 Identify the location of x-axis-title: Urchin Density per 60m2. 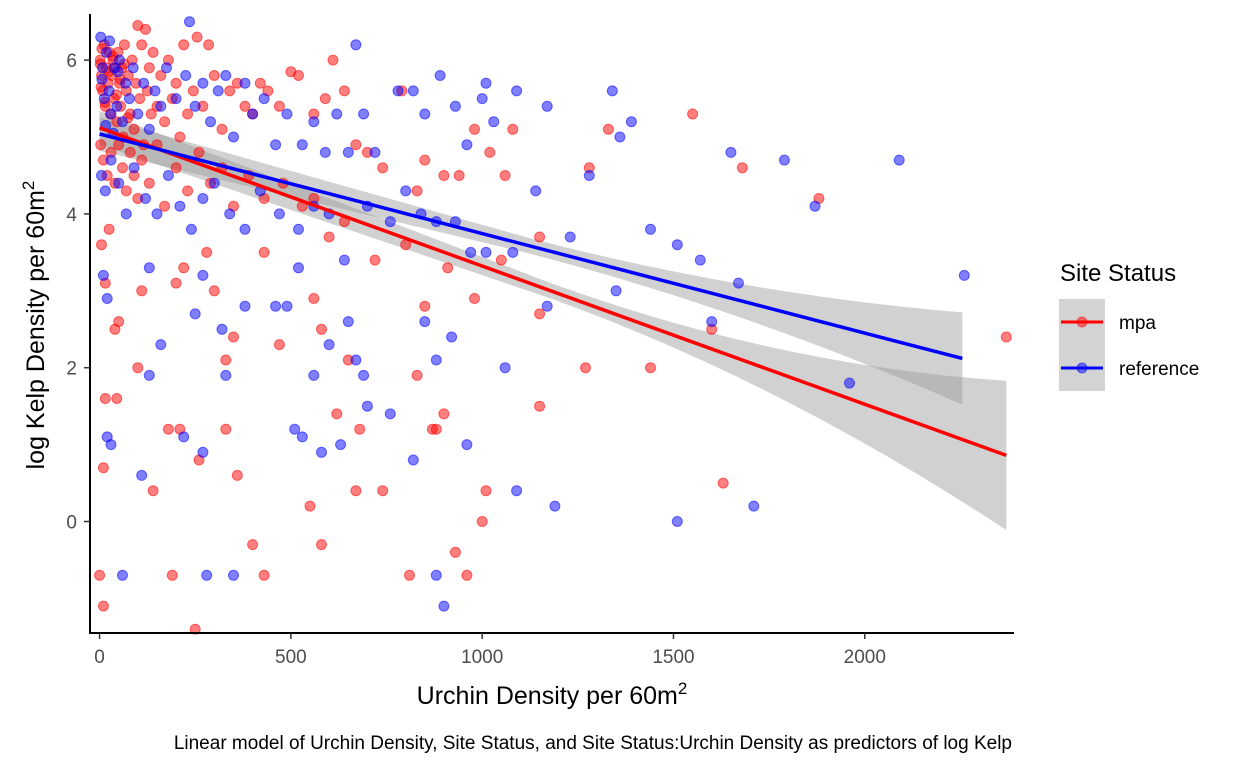
(552, 694).